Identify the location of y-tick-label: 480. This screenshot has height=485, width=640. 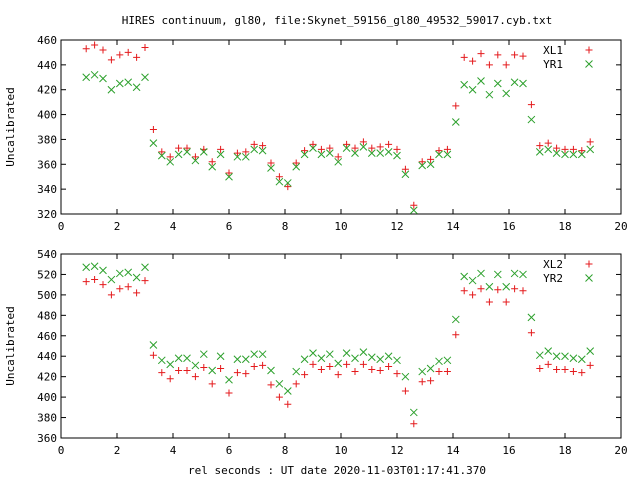
(47, 315).